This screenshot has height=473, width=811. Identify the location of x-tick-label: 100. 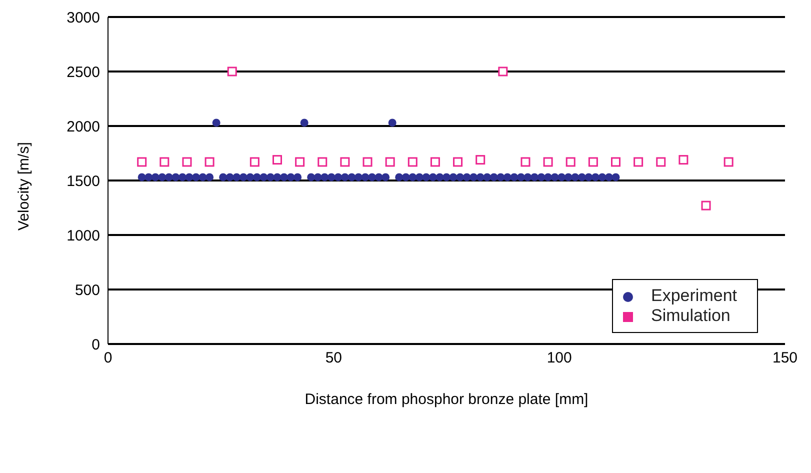
(559, 358).